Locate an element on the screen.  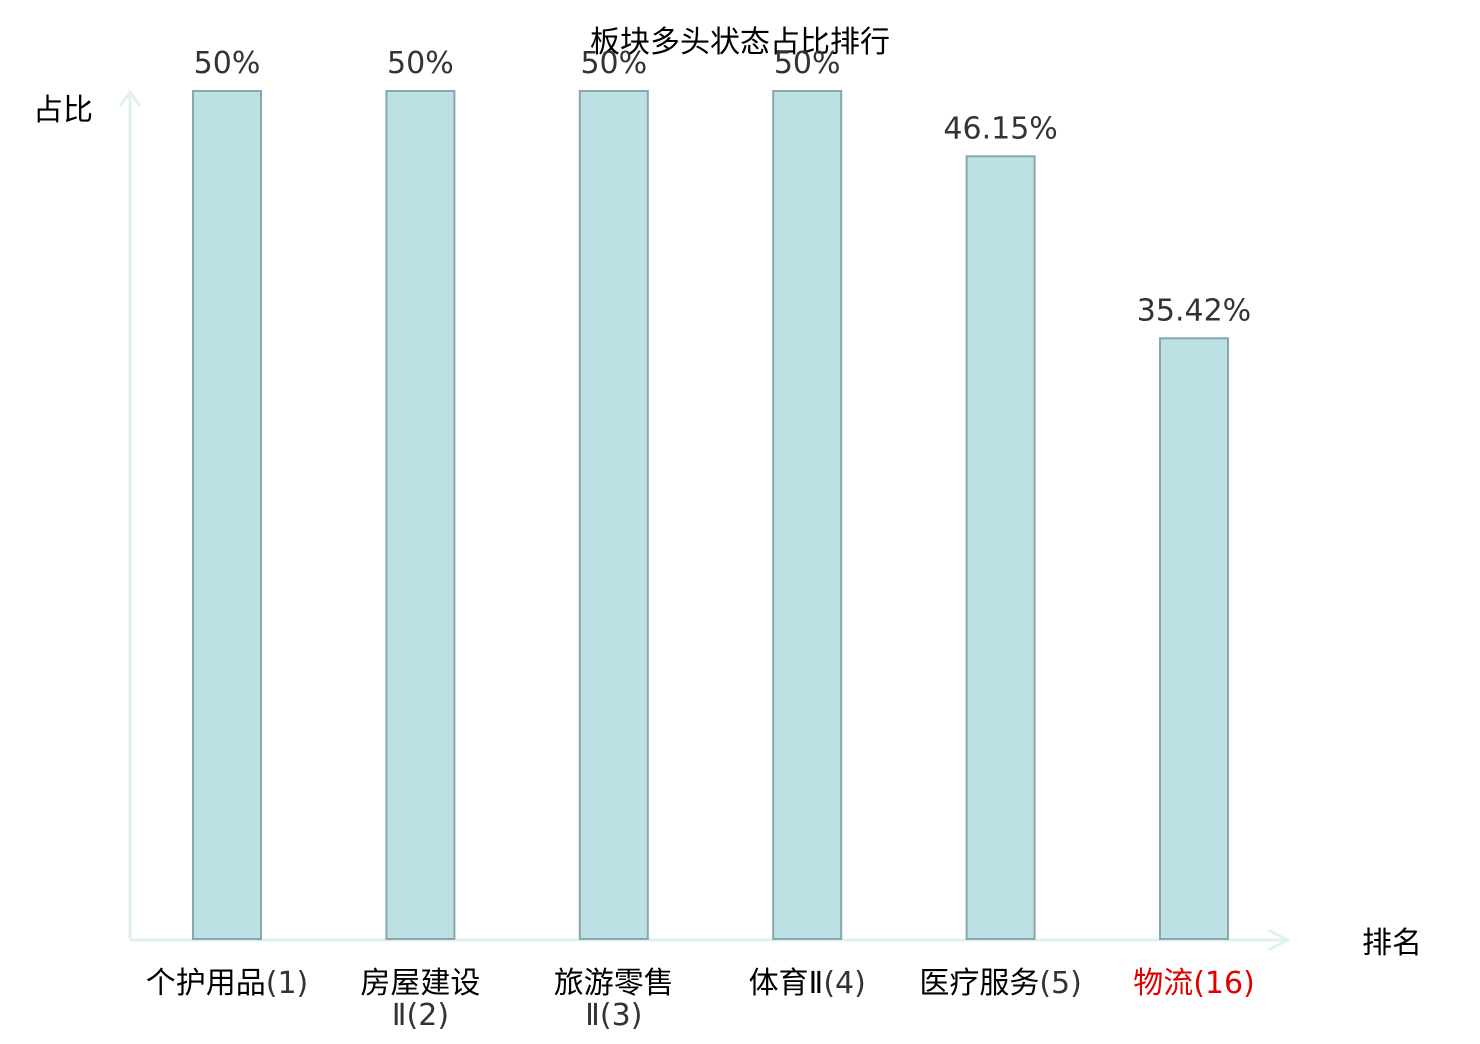
chart-title: 板块多头状态占比排行 is located at coordinates (740, 42).